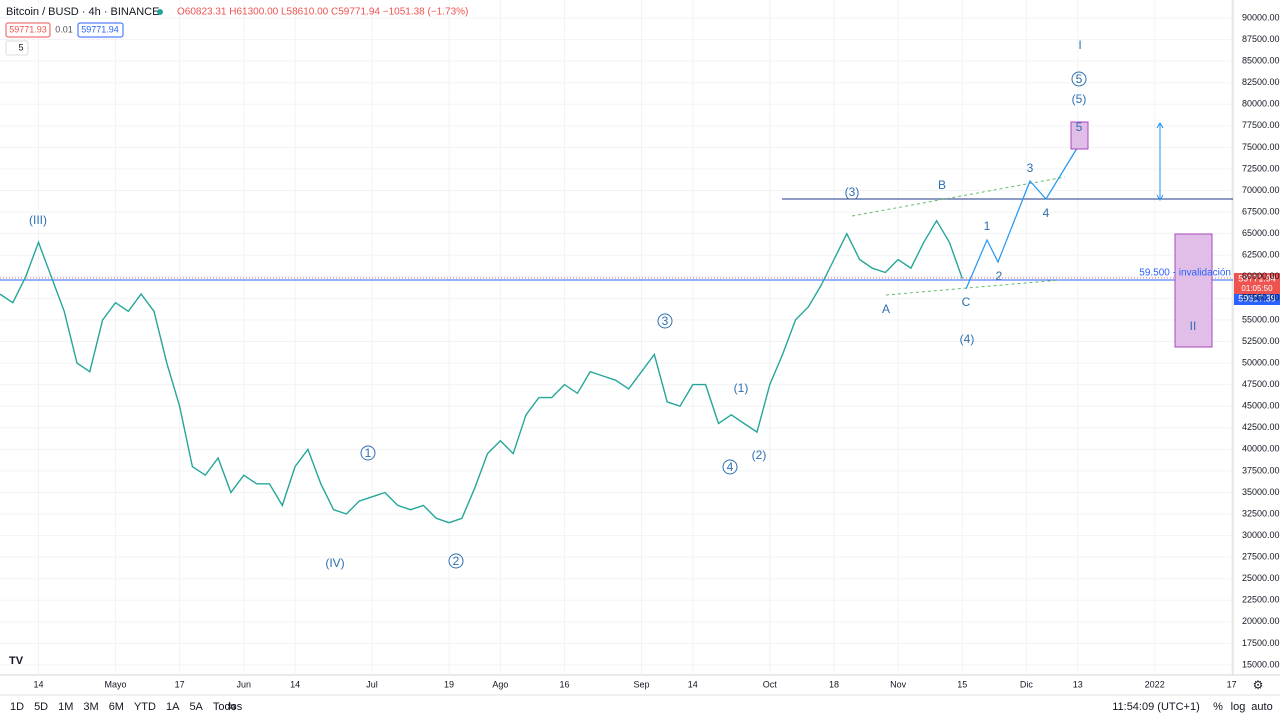 The width and height of the screenshot is (1280, 725). Describe the element at coordinates (759, 455) in the screenshot. I see `wave-label: (2)` at that location.